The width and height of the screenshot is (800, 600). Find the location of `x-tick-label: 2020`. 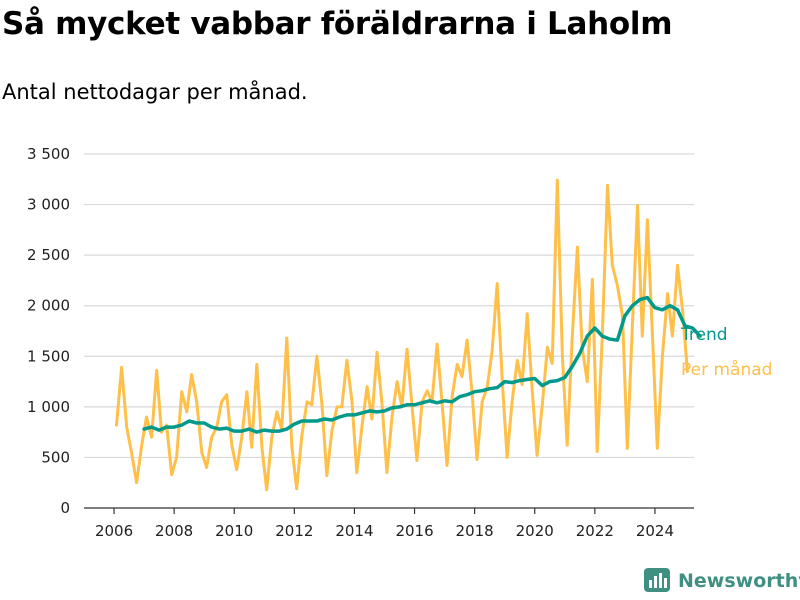

x-tick-label: 2020 is located at coordinates (535, 531).